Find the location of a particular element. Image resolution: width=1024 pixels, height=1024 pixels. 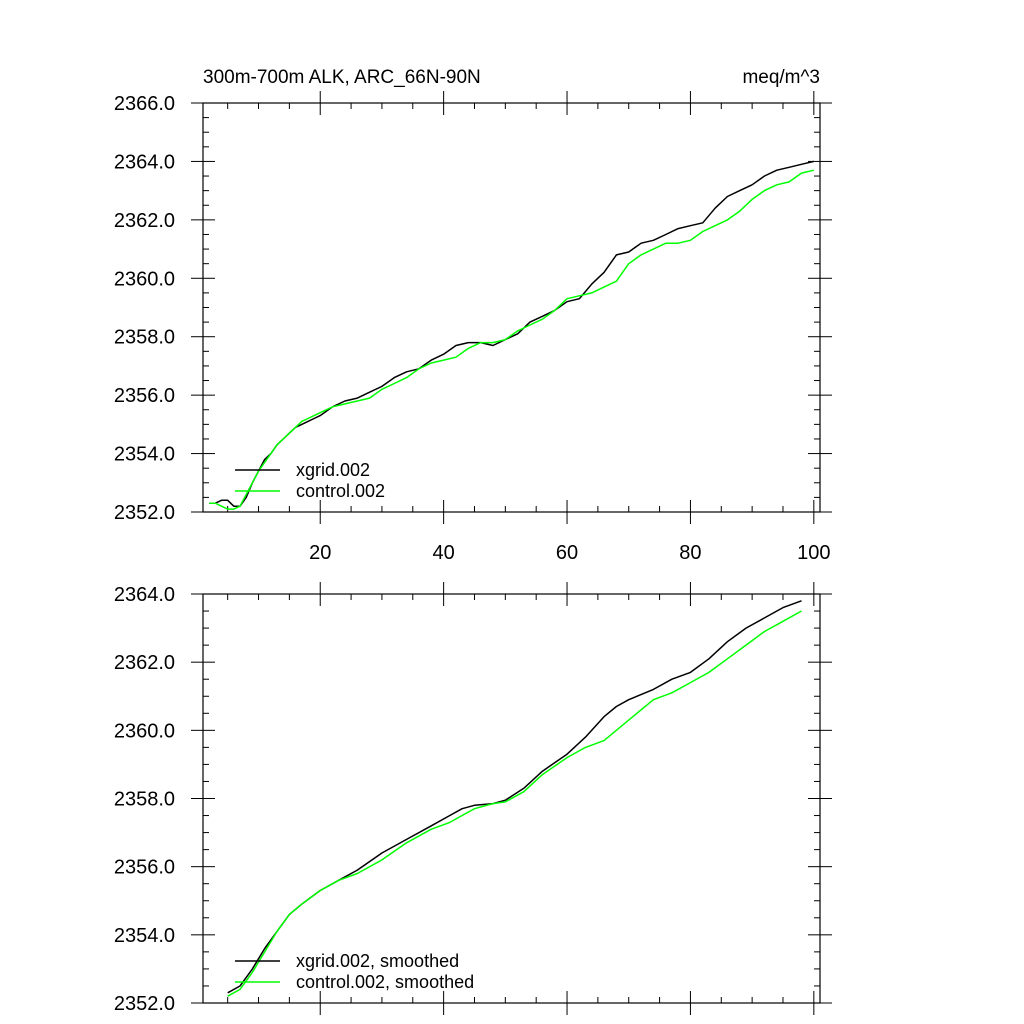

y-tick-label: 2366.0 is located at coordinates (144, 104).